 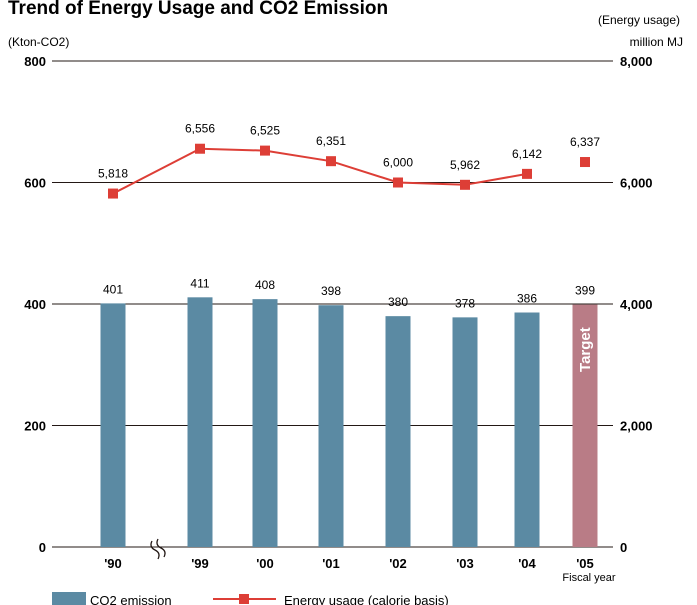 What do you see at coordinates (199, 283) in the screenshot?
I see `co2-value-label: 411` at bounding box center [199, 283].